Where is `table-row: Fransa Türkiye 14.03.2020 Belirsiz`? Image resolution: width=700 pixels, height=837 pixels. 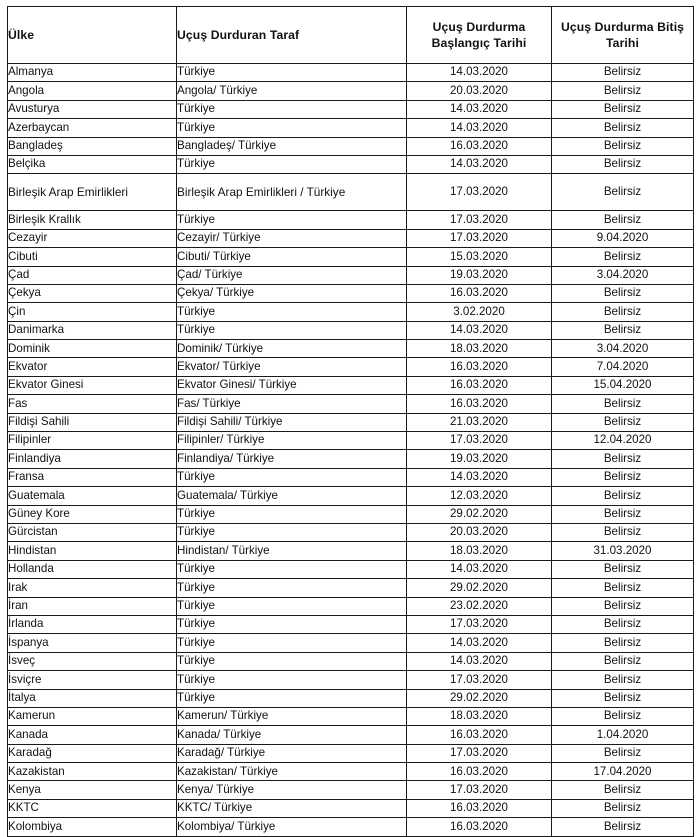
table-row: Fransa Türkiye 14.03.2020 Belirsiz is located at coordinates (350, 477).